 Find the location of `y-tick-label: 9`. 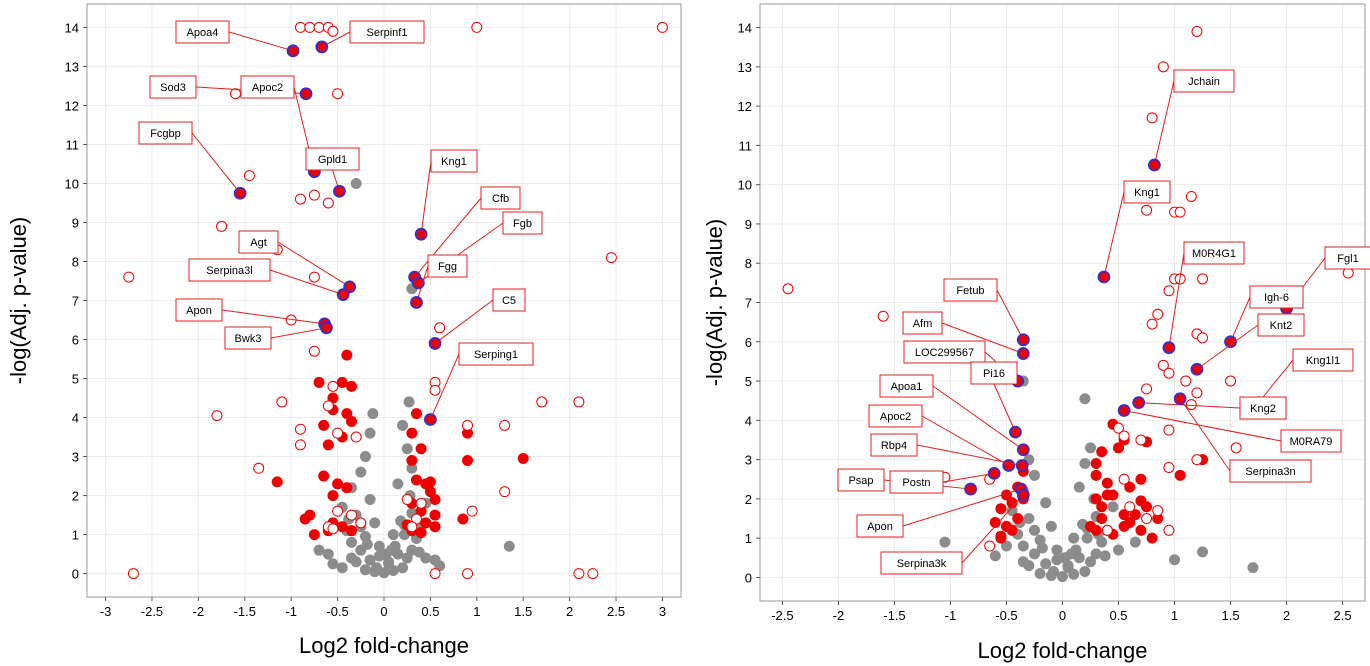

y-tick-label: 9 is located at coordinates (75, 222).